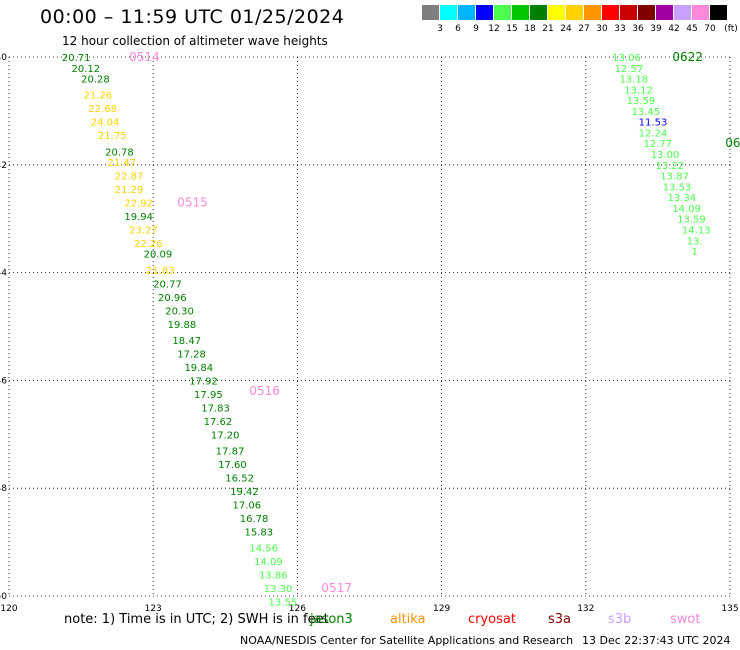 This screenshot has width=740, height=650. I want to click on swh-value: 13.12, so click(638, 90).